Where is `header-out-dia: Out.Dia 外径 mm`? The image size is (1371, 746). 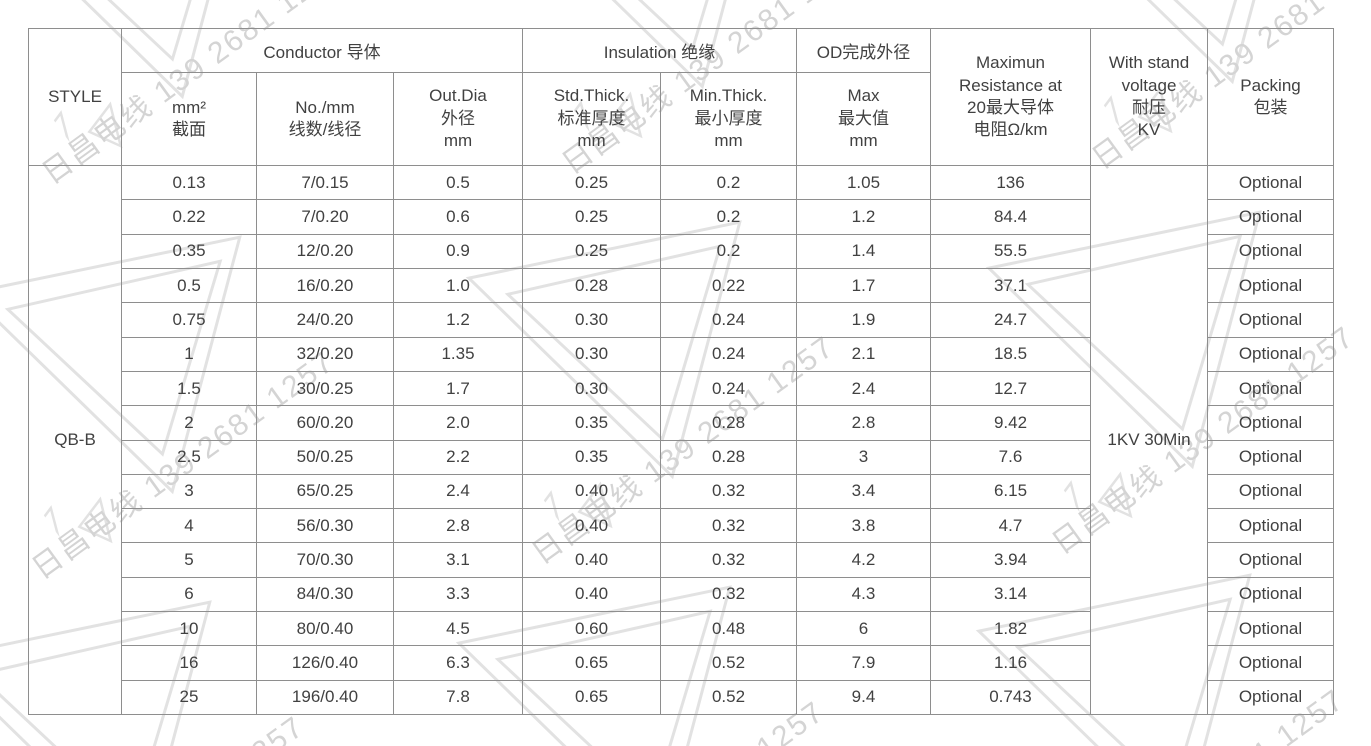
header-out-dia: Out.Dia 外径 mm is located at coordinates (458, 119).